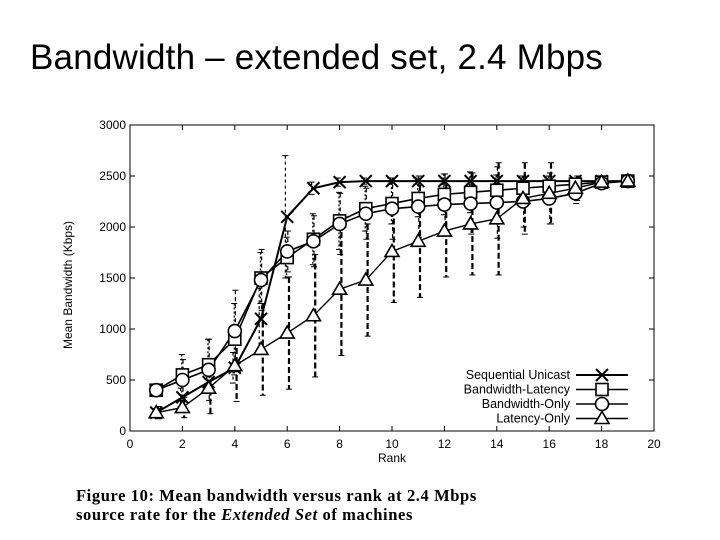 This screenshot has width=720, height=540. I want to click on x-axis-label: Rank, so click(392, 458).